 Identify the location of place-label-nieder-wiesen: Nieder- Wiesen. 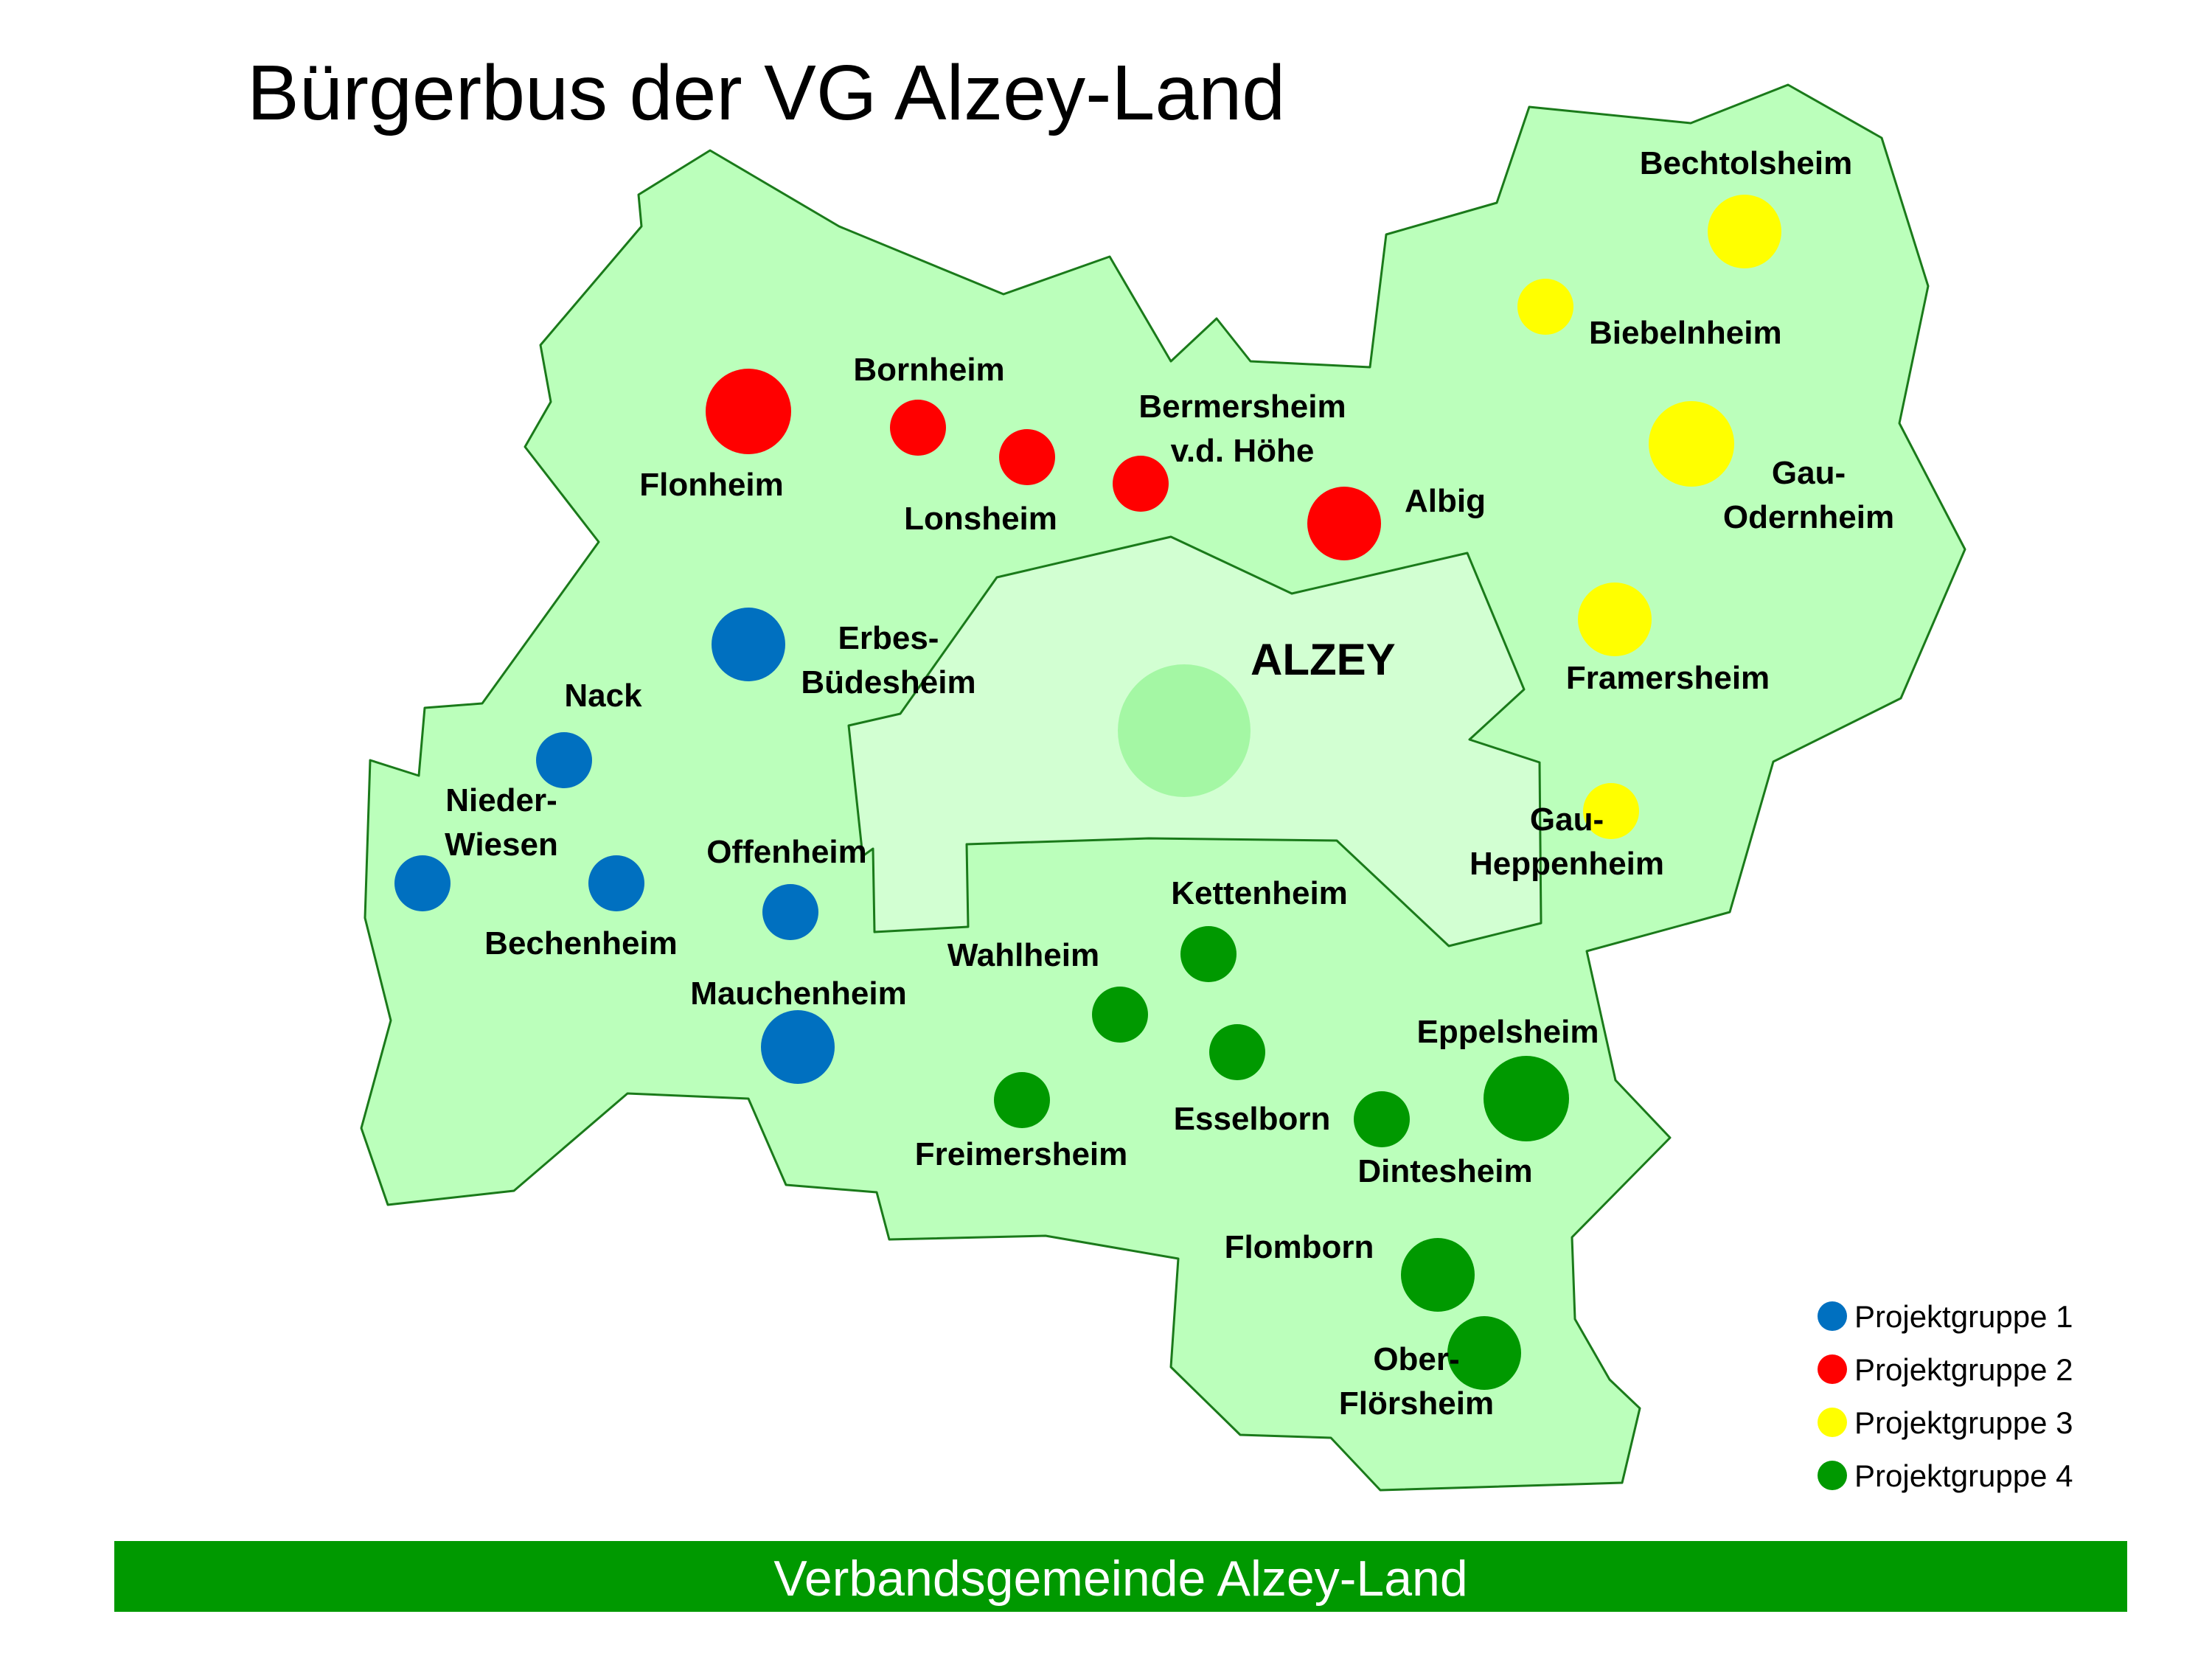
(501, 822).